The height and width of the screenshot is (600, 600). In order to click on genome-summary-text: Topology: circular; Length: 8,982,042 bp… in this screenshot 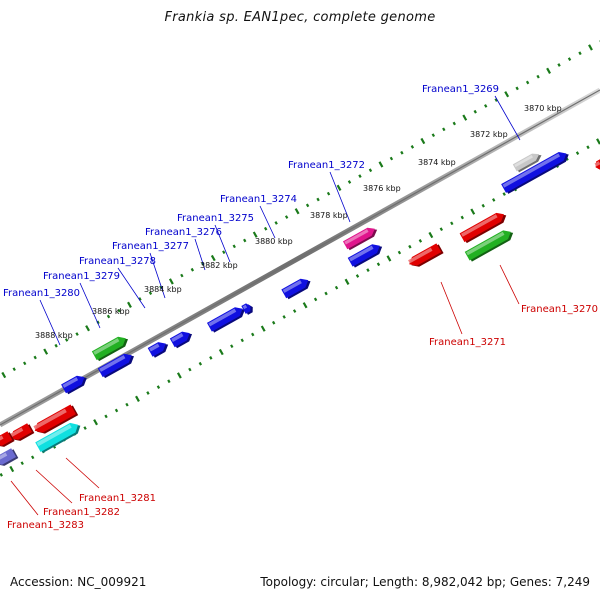, I will do `click(425, 582)`.